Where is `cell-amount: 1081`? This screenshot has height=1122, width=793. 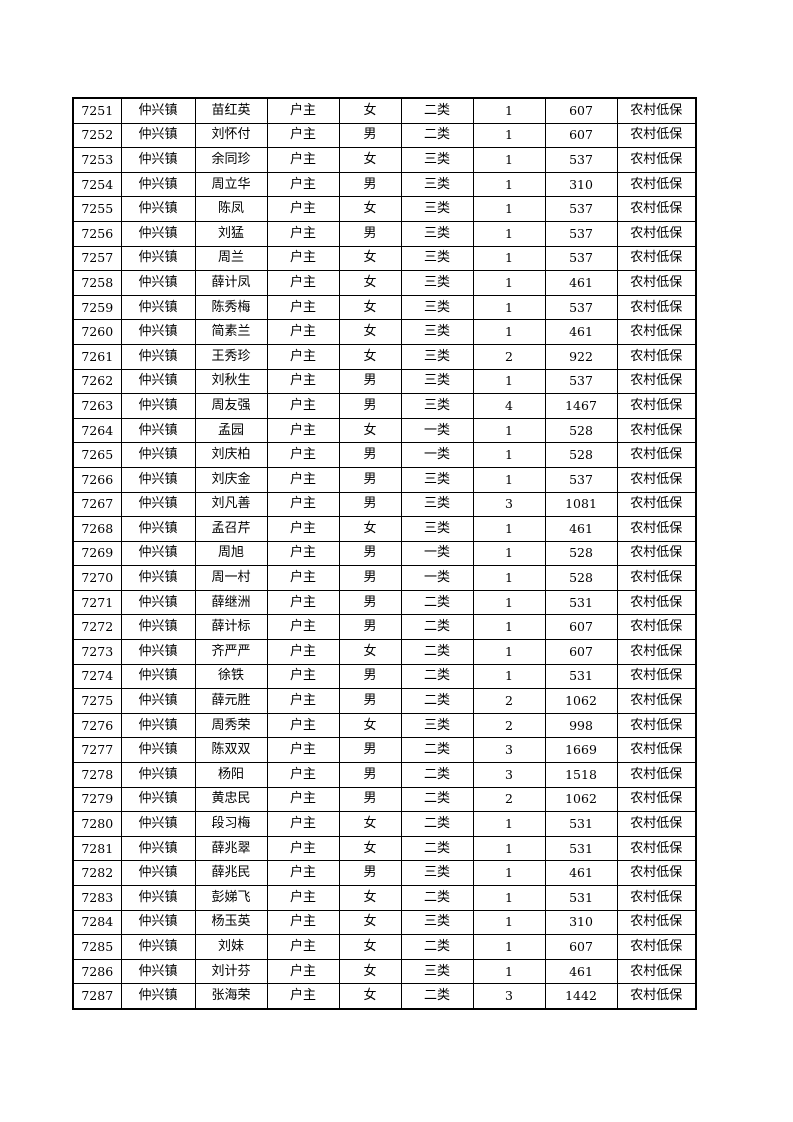 cell-amount: 1081 is located at coordinates (581, 504).